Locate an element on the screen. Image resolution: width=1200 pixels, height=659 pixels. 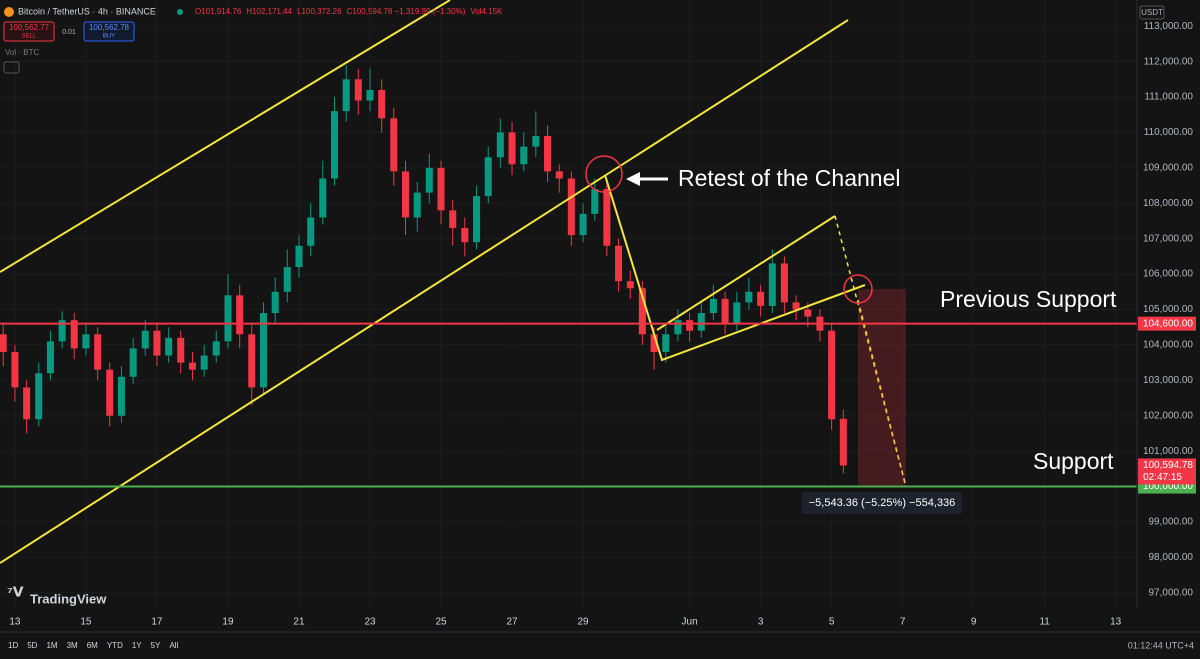
range-button: 3M is located at coordinates (72, 645).